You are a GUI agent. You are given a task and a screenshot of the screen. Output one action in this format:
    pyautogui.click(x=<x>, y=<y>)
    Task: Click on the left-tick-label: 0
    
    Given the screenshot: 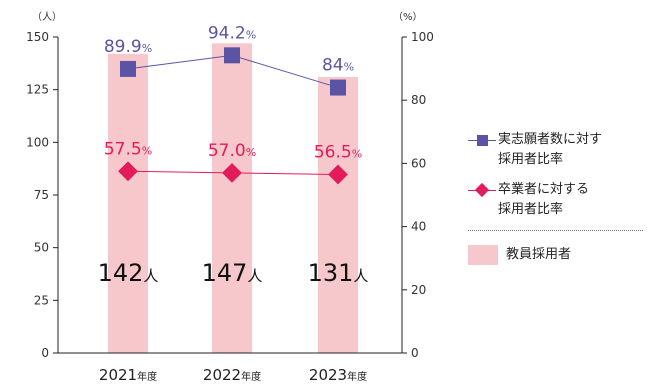 What is the action you would take?
    pyautogui.click(x=45, y=353)
    